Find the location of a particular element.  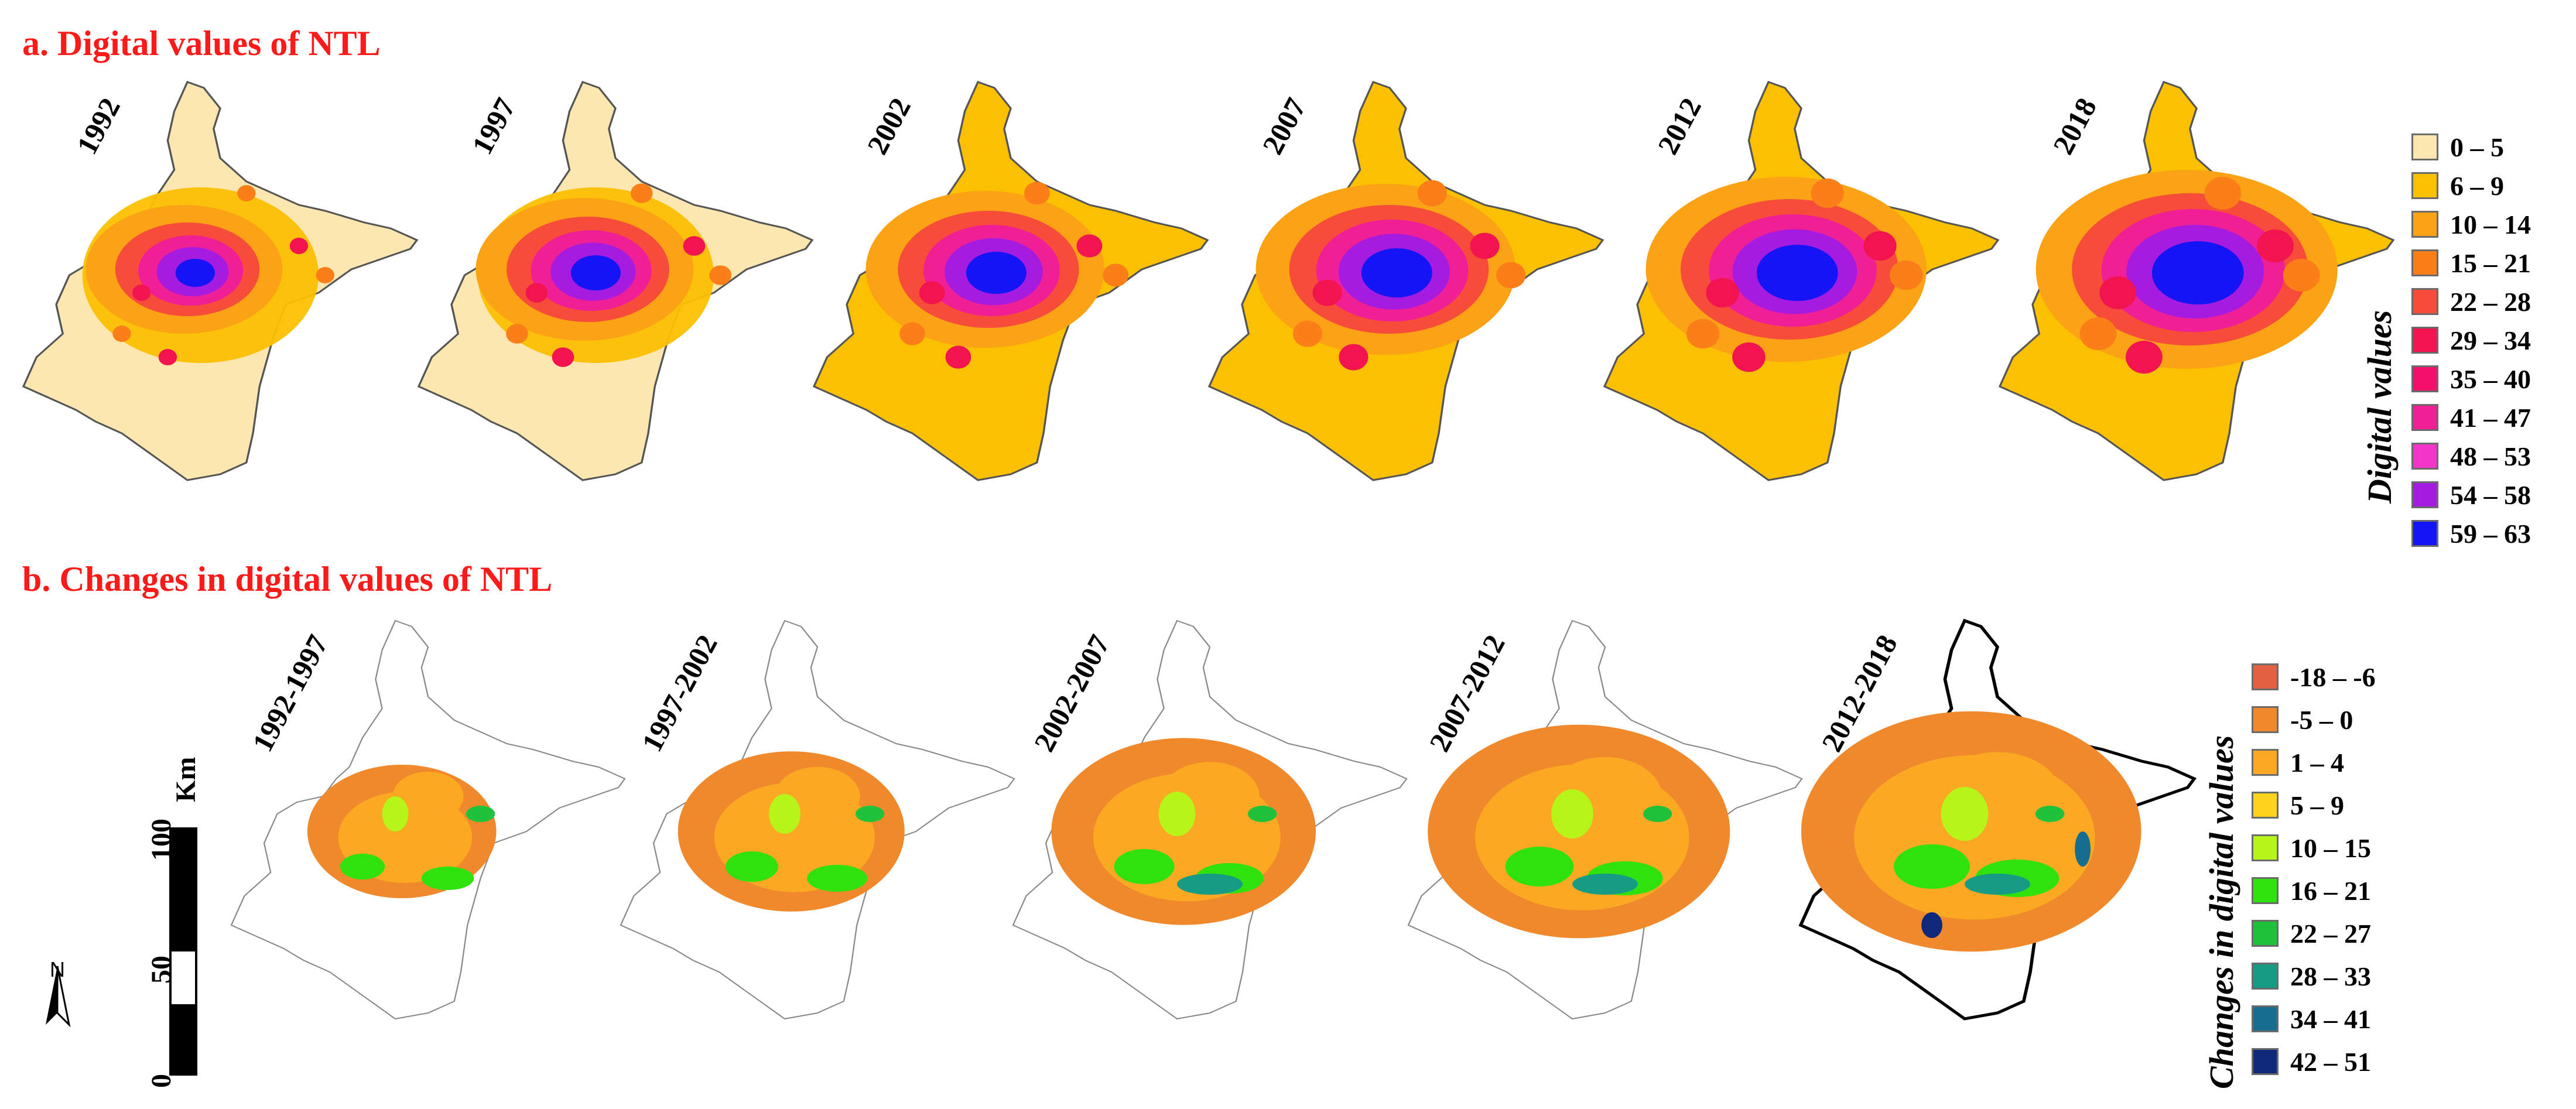

north-arrow-label: N is located at coordinates (57, 969).